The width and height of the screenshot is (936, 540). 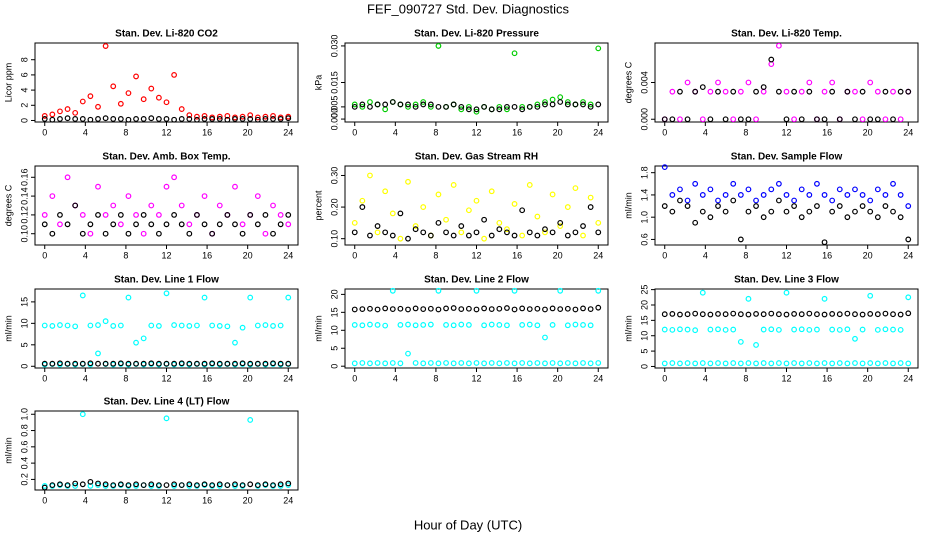 I want to click on x-tick-label: 12, so click(x=166, y=255).